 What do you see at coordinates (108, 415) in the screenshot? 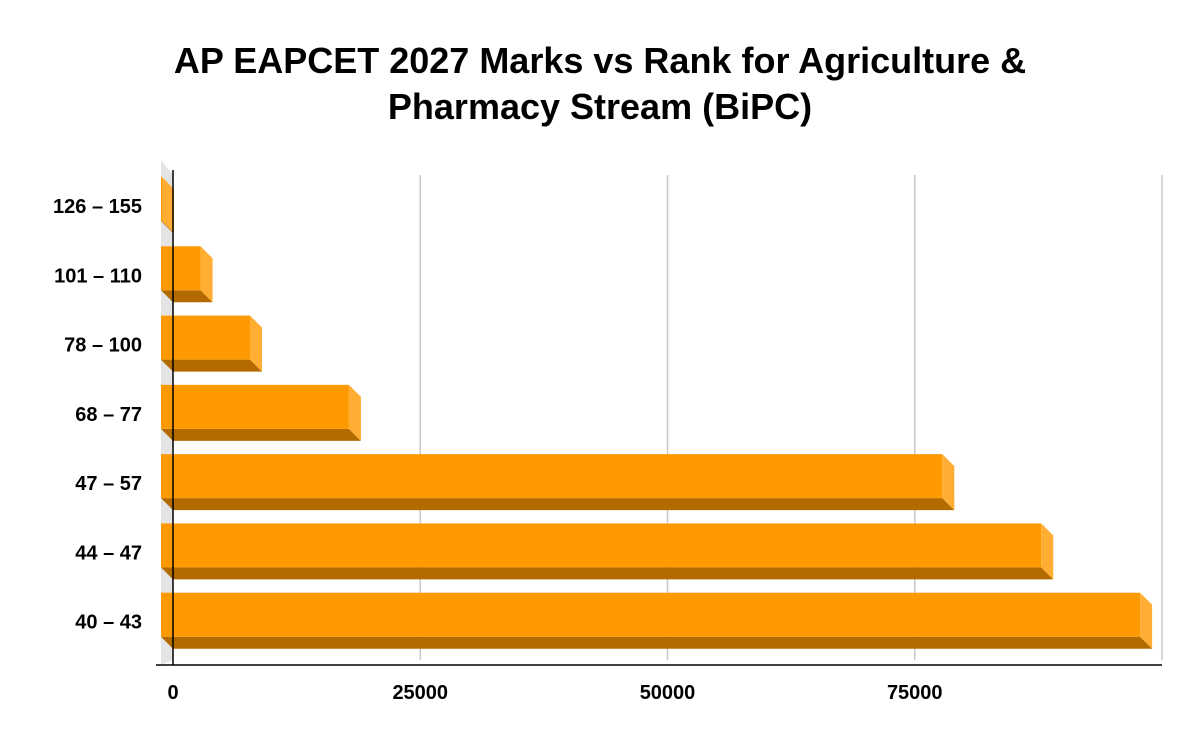
I see `category-label-3: 68 – 77` at bounding box center [108, 415].